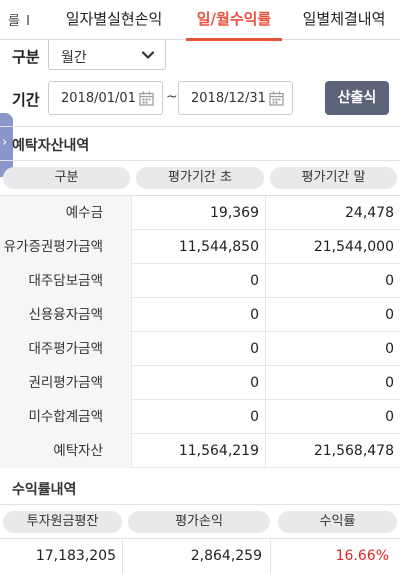  Describe the element at coordinates (44, 490) in the screenshot. I see `return-section-title: 수익률내역` at that location.